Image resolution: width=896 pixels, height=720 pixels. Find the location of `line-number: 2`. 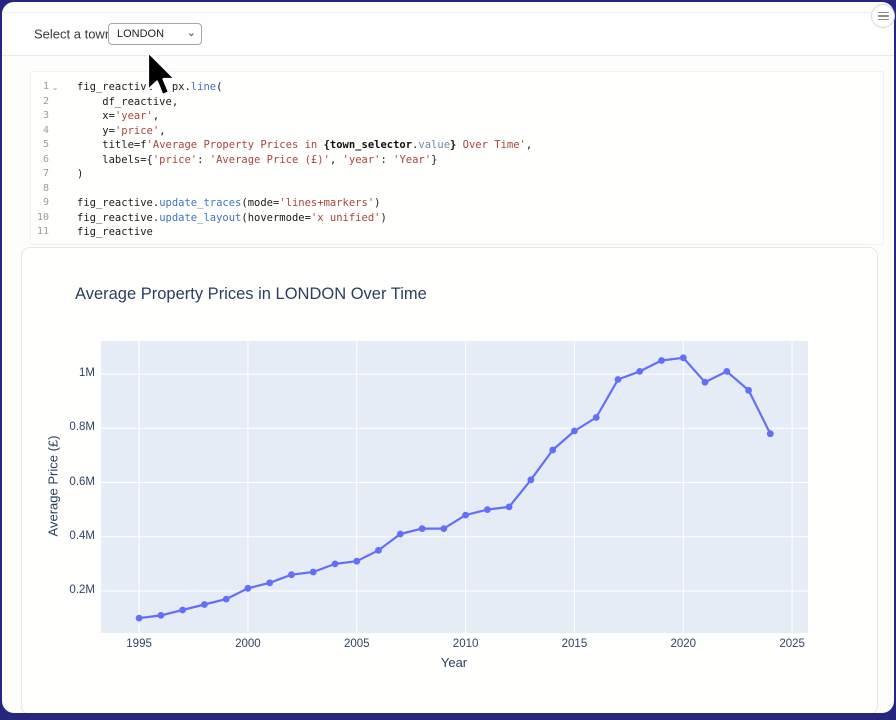

line-number: 2 is located at coordinates (45, 101).